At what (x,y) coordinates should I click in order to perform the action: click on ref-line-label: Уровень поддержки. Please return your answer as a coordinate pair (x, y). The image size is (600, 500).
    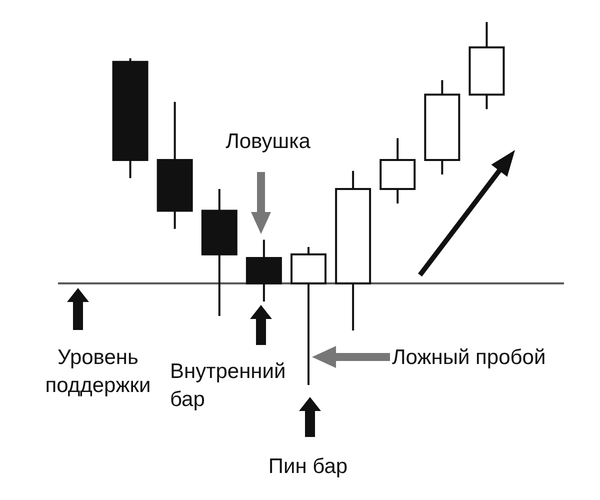
    Looking at the image, I should click on (98, 372).